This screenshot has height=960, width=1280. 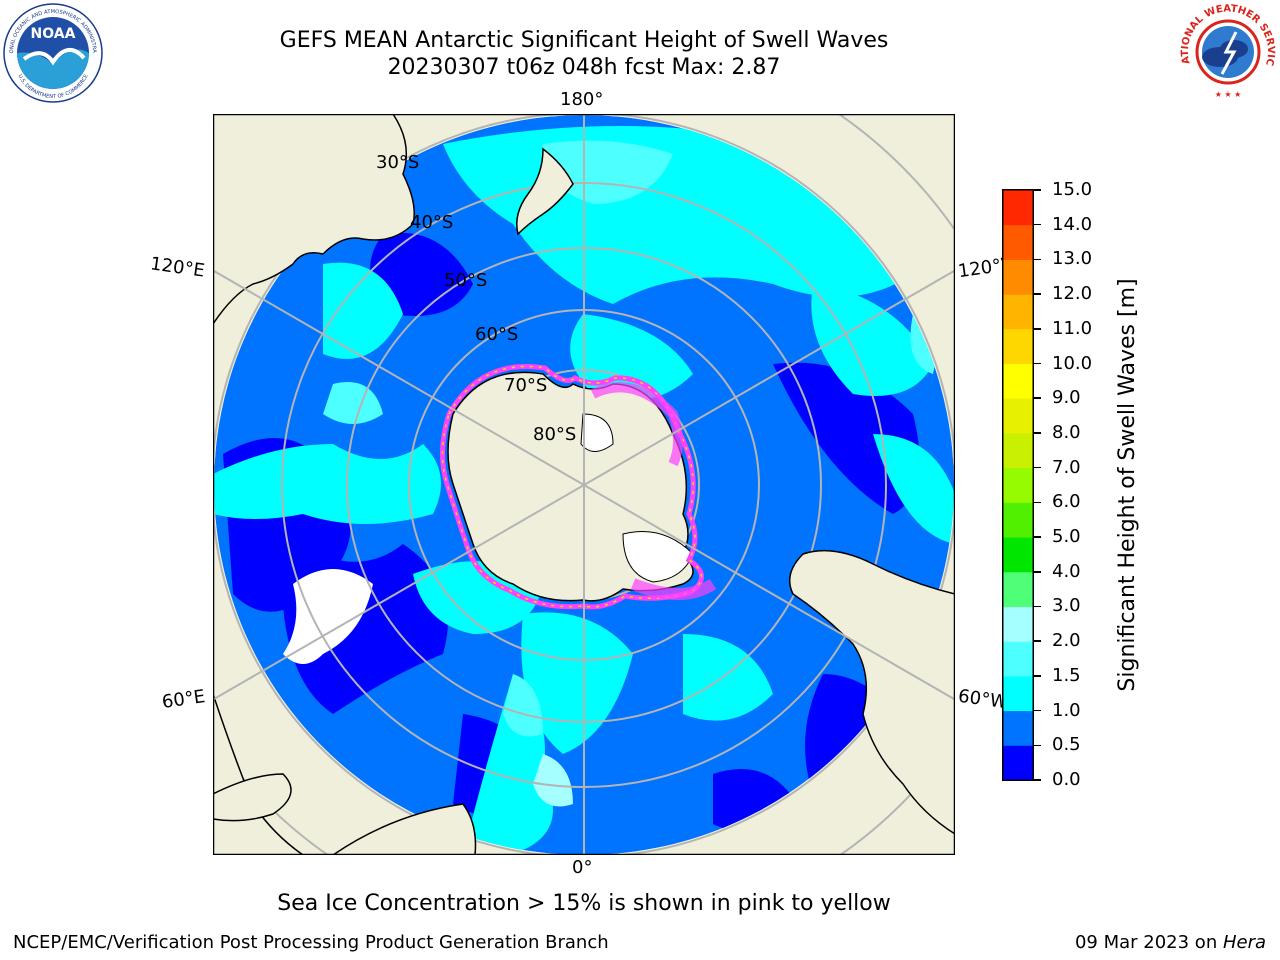 What do you see at coordinates (1127, 485) in the screenshot?
I see `colorbar-title: Significant Height of Swell Waves [m]` at bounding box center [1127, 485].